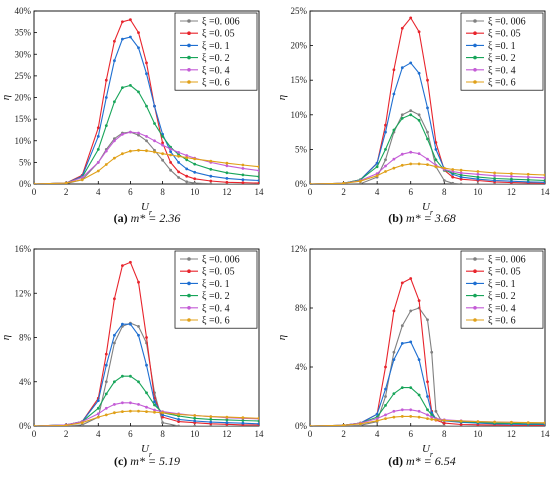 The height and width of the screenshot is (480, 550). I want to click on y-tick-label: 25%, so click(299, 11).